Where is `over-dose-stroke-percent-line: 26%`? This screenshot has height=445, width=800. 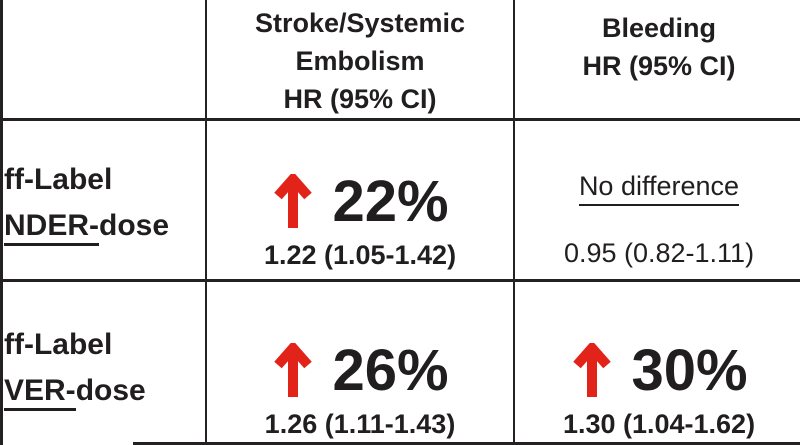 over-dose-stroke-percent-line: 26% is located at coordinates (360, 370).